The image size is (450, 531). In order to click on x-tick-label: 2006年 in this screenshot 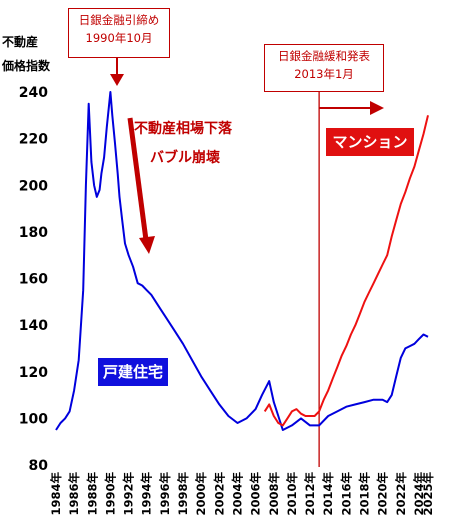, I will do `click(256, 494)`.